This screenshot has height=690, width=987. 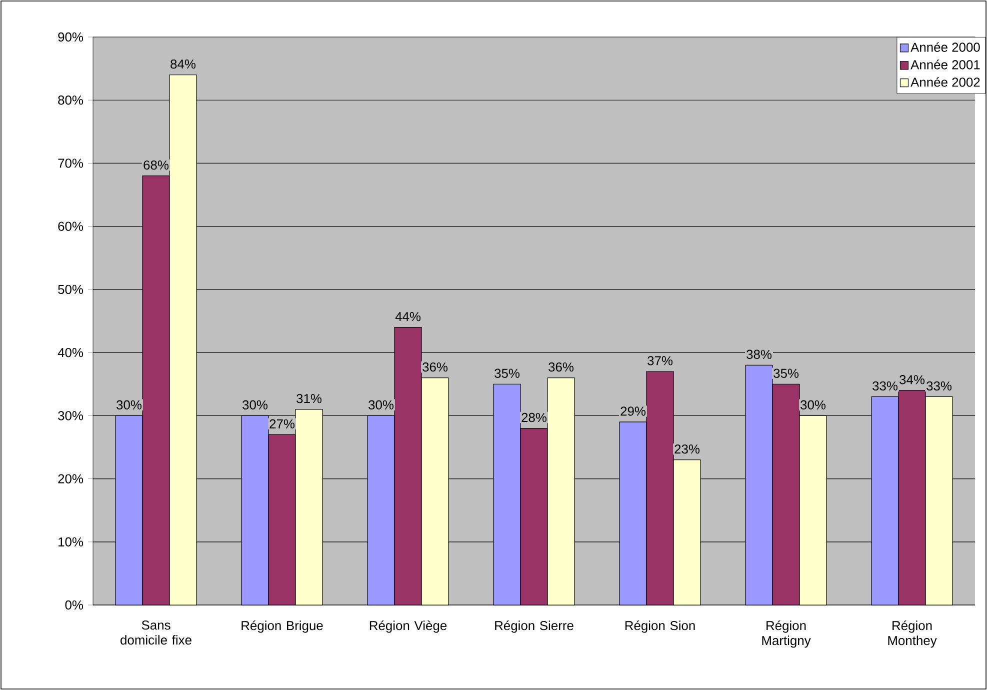 I want to click on y-tick-label: 0%, so click(x=74, y=605).